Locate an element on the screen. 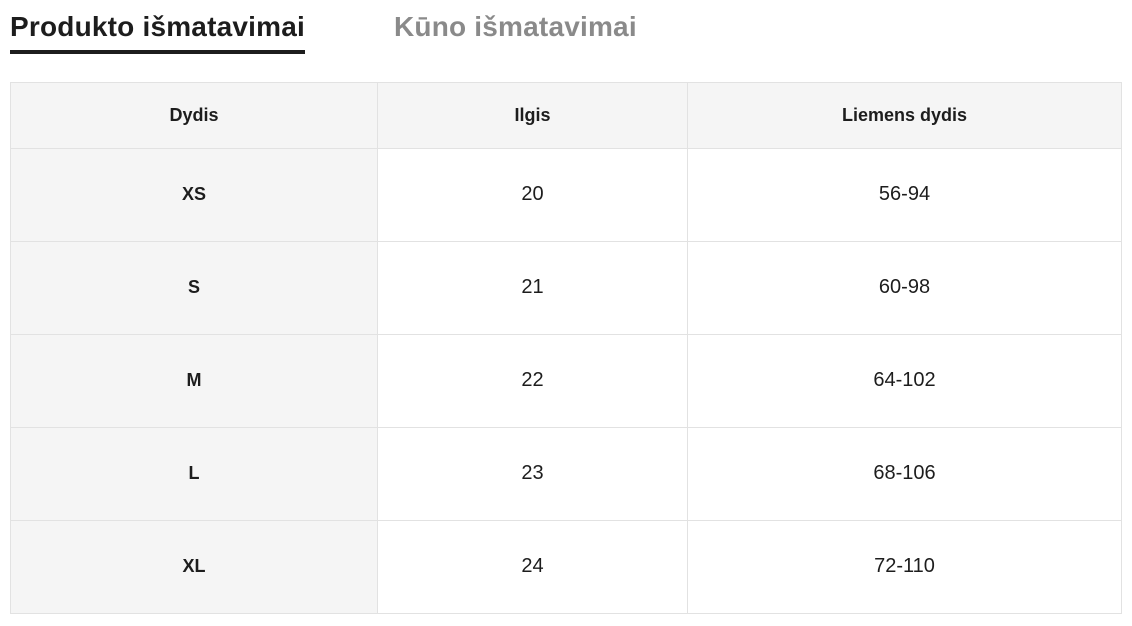  size-chart-header: Dydis Ilgis Liemens dydis is located at coordinates (566, 115).